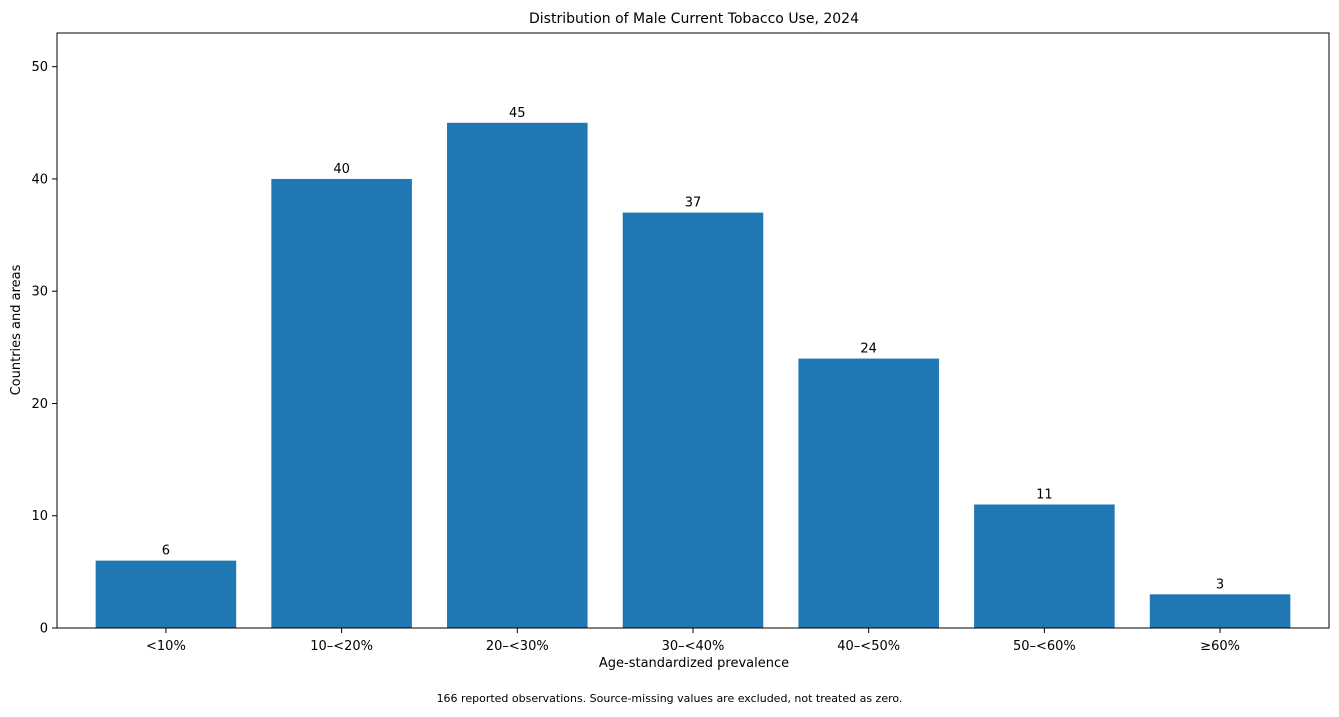 The height and width of the screenshot is (717, 1339). I want to click on x-tick-label: 30–<40%, so click(693, 646).